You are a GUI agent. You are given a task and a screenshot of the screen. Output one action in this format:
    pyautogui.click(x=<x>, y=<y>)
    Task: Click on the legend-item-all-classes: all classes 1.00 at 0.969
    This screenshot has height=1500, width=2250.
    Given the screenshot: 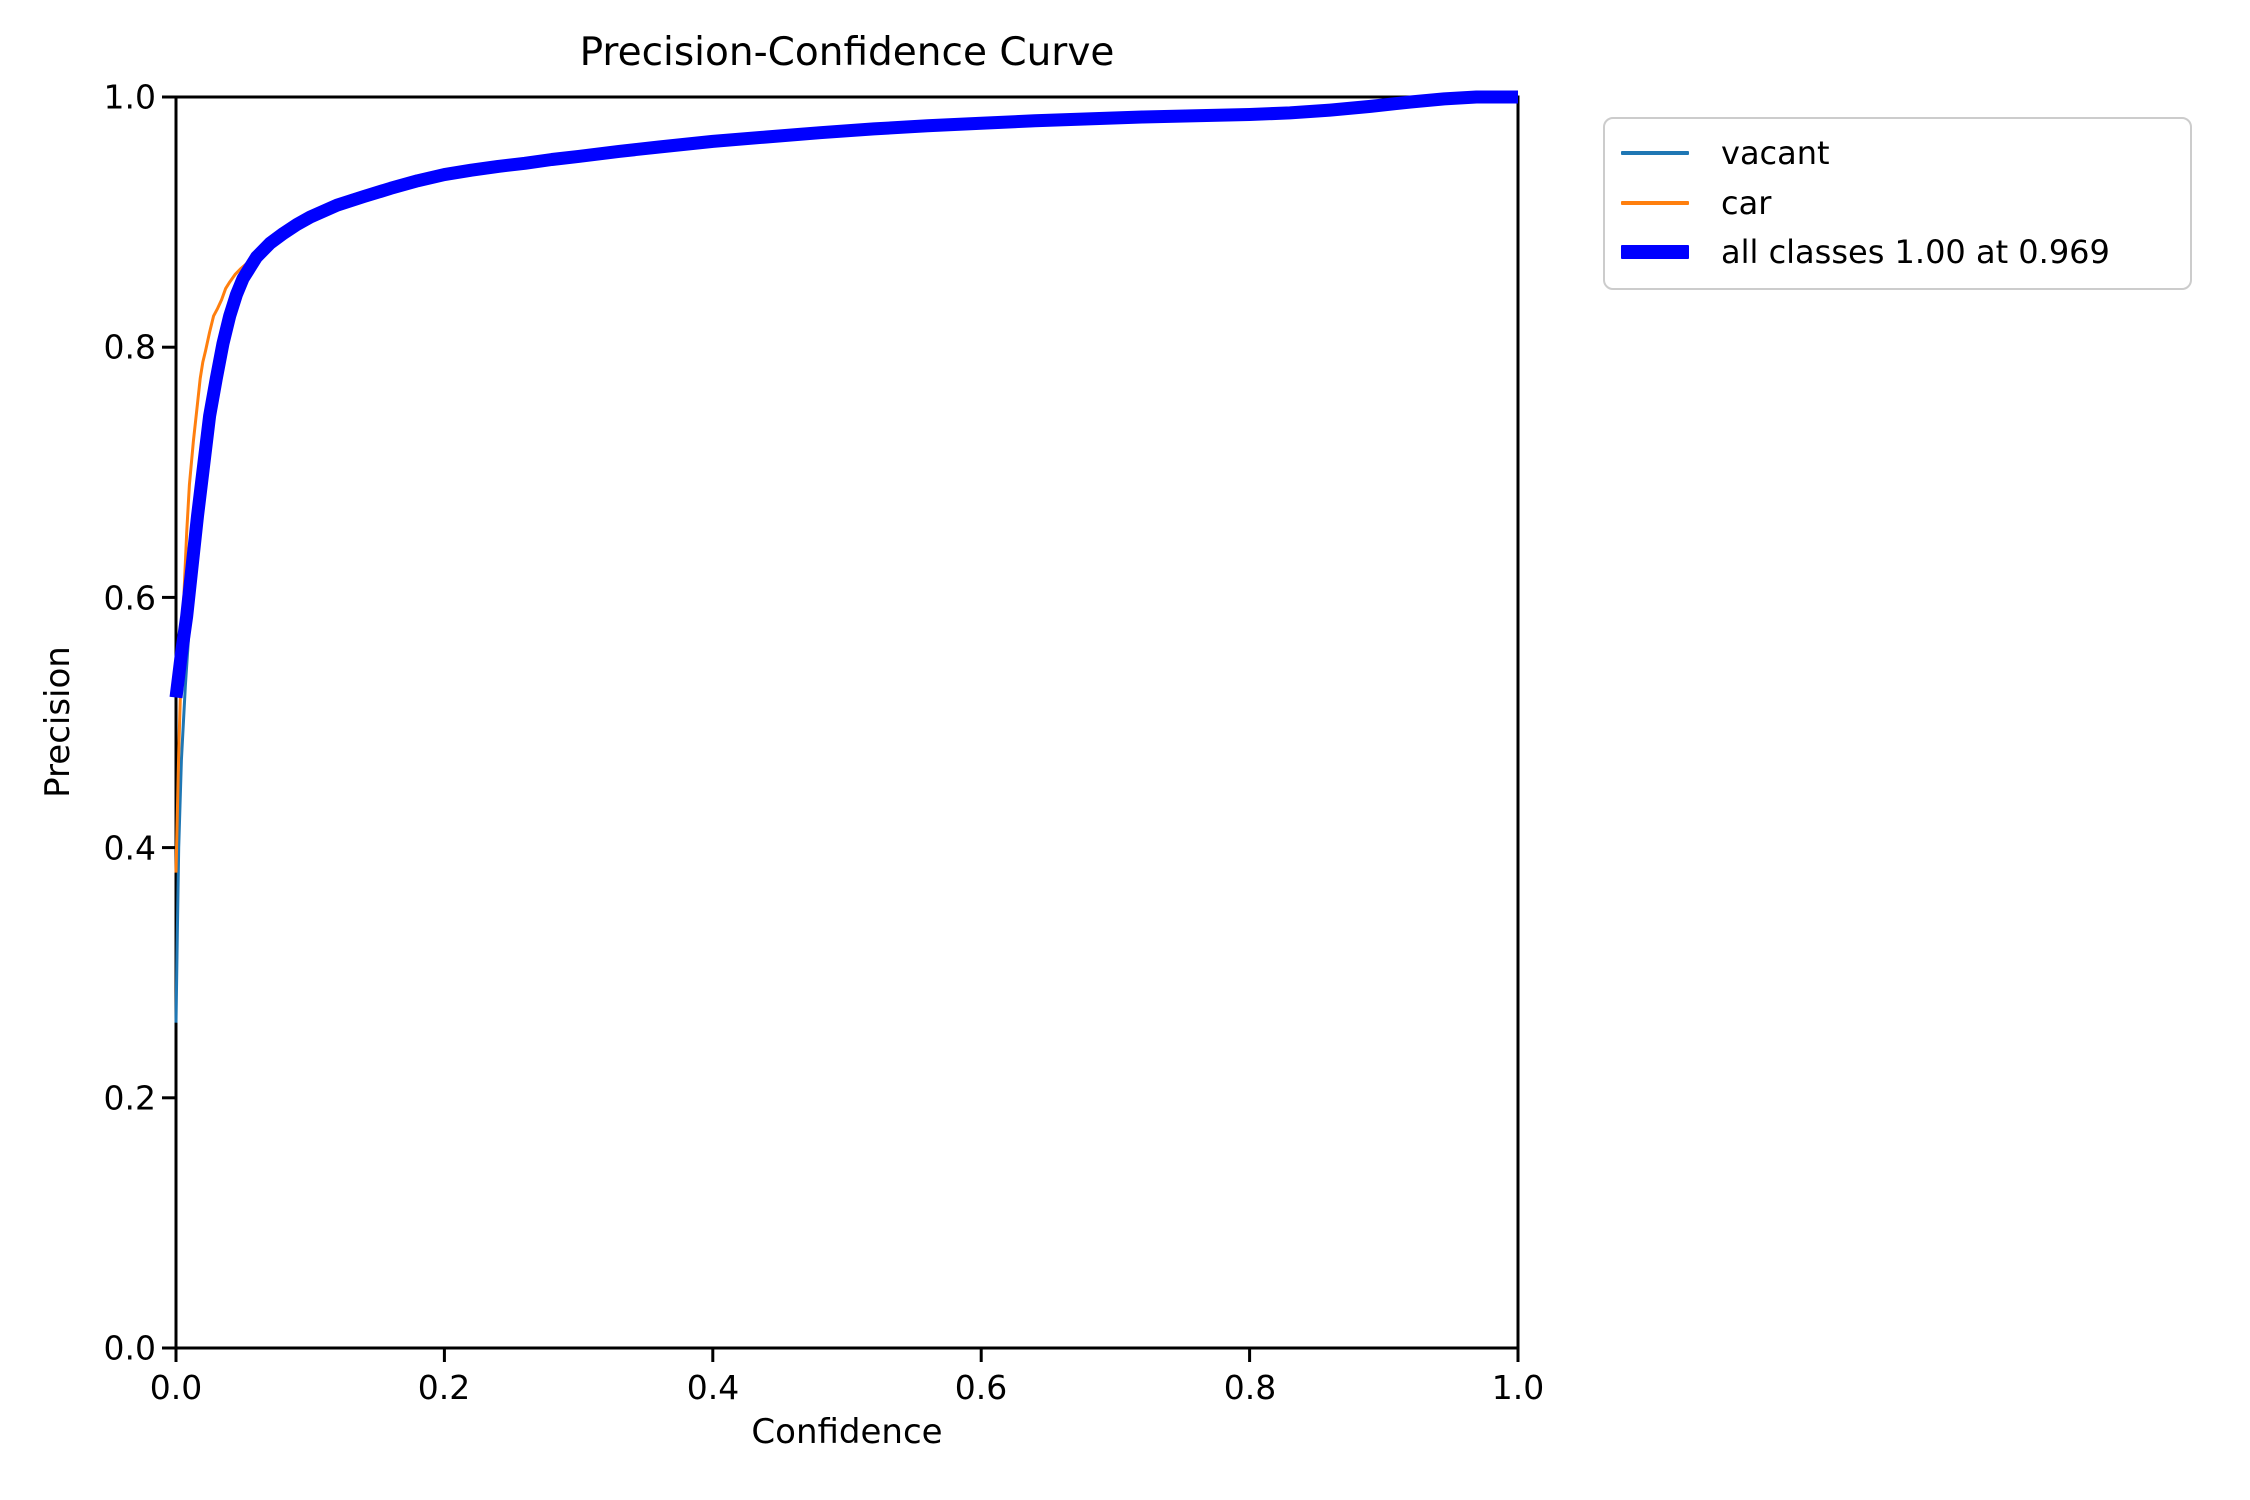 What is the action you would take?
    pyautogui.click(x=1900, y=252)
    